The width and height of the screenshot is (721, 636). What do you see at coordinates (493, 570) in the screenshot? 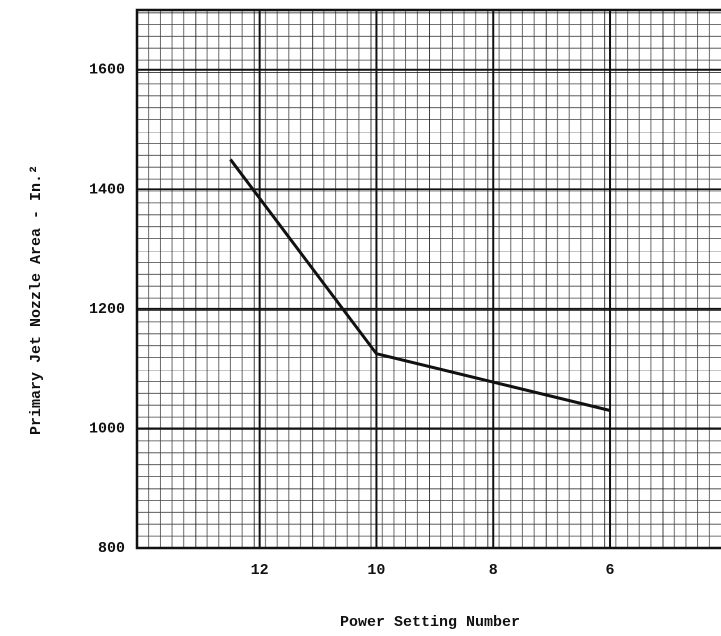
I see `x-tick-label: 8` at bounding box center [493, 570].